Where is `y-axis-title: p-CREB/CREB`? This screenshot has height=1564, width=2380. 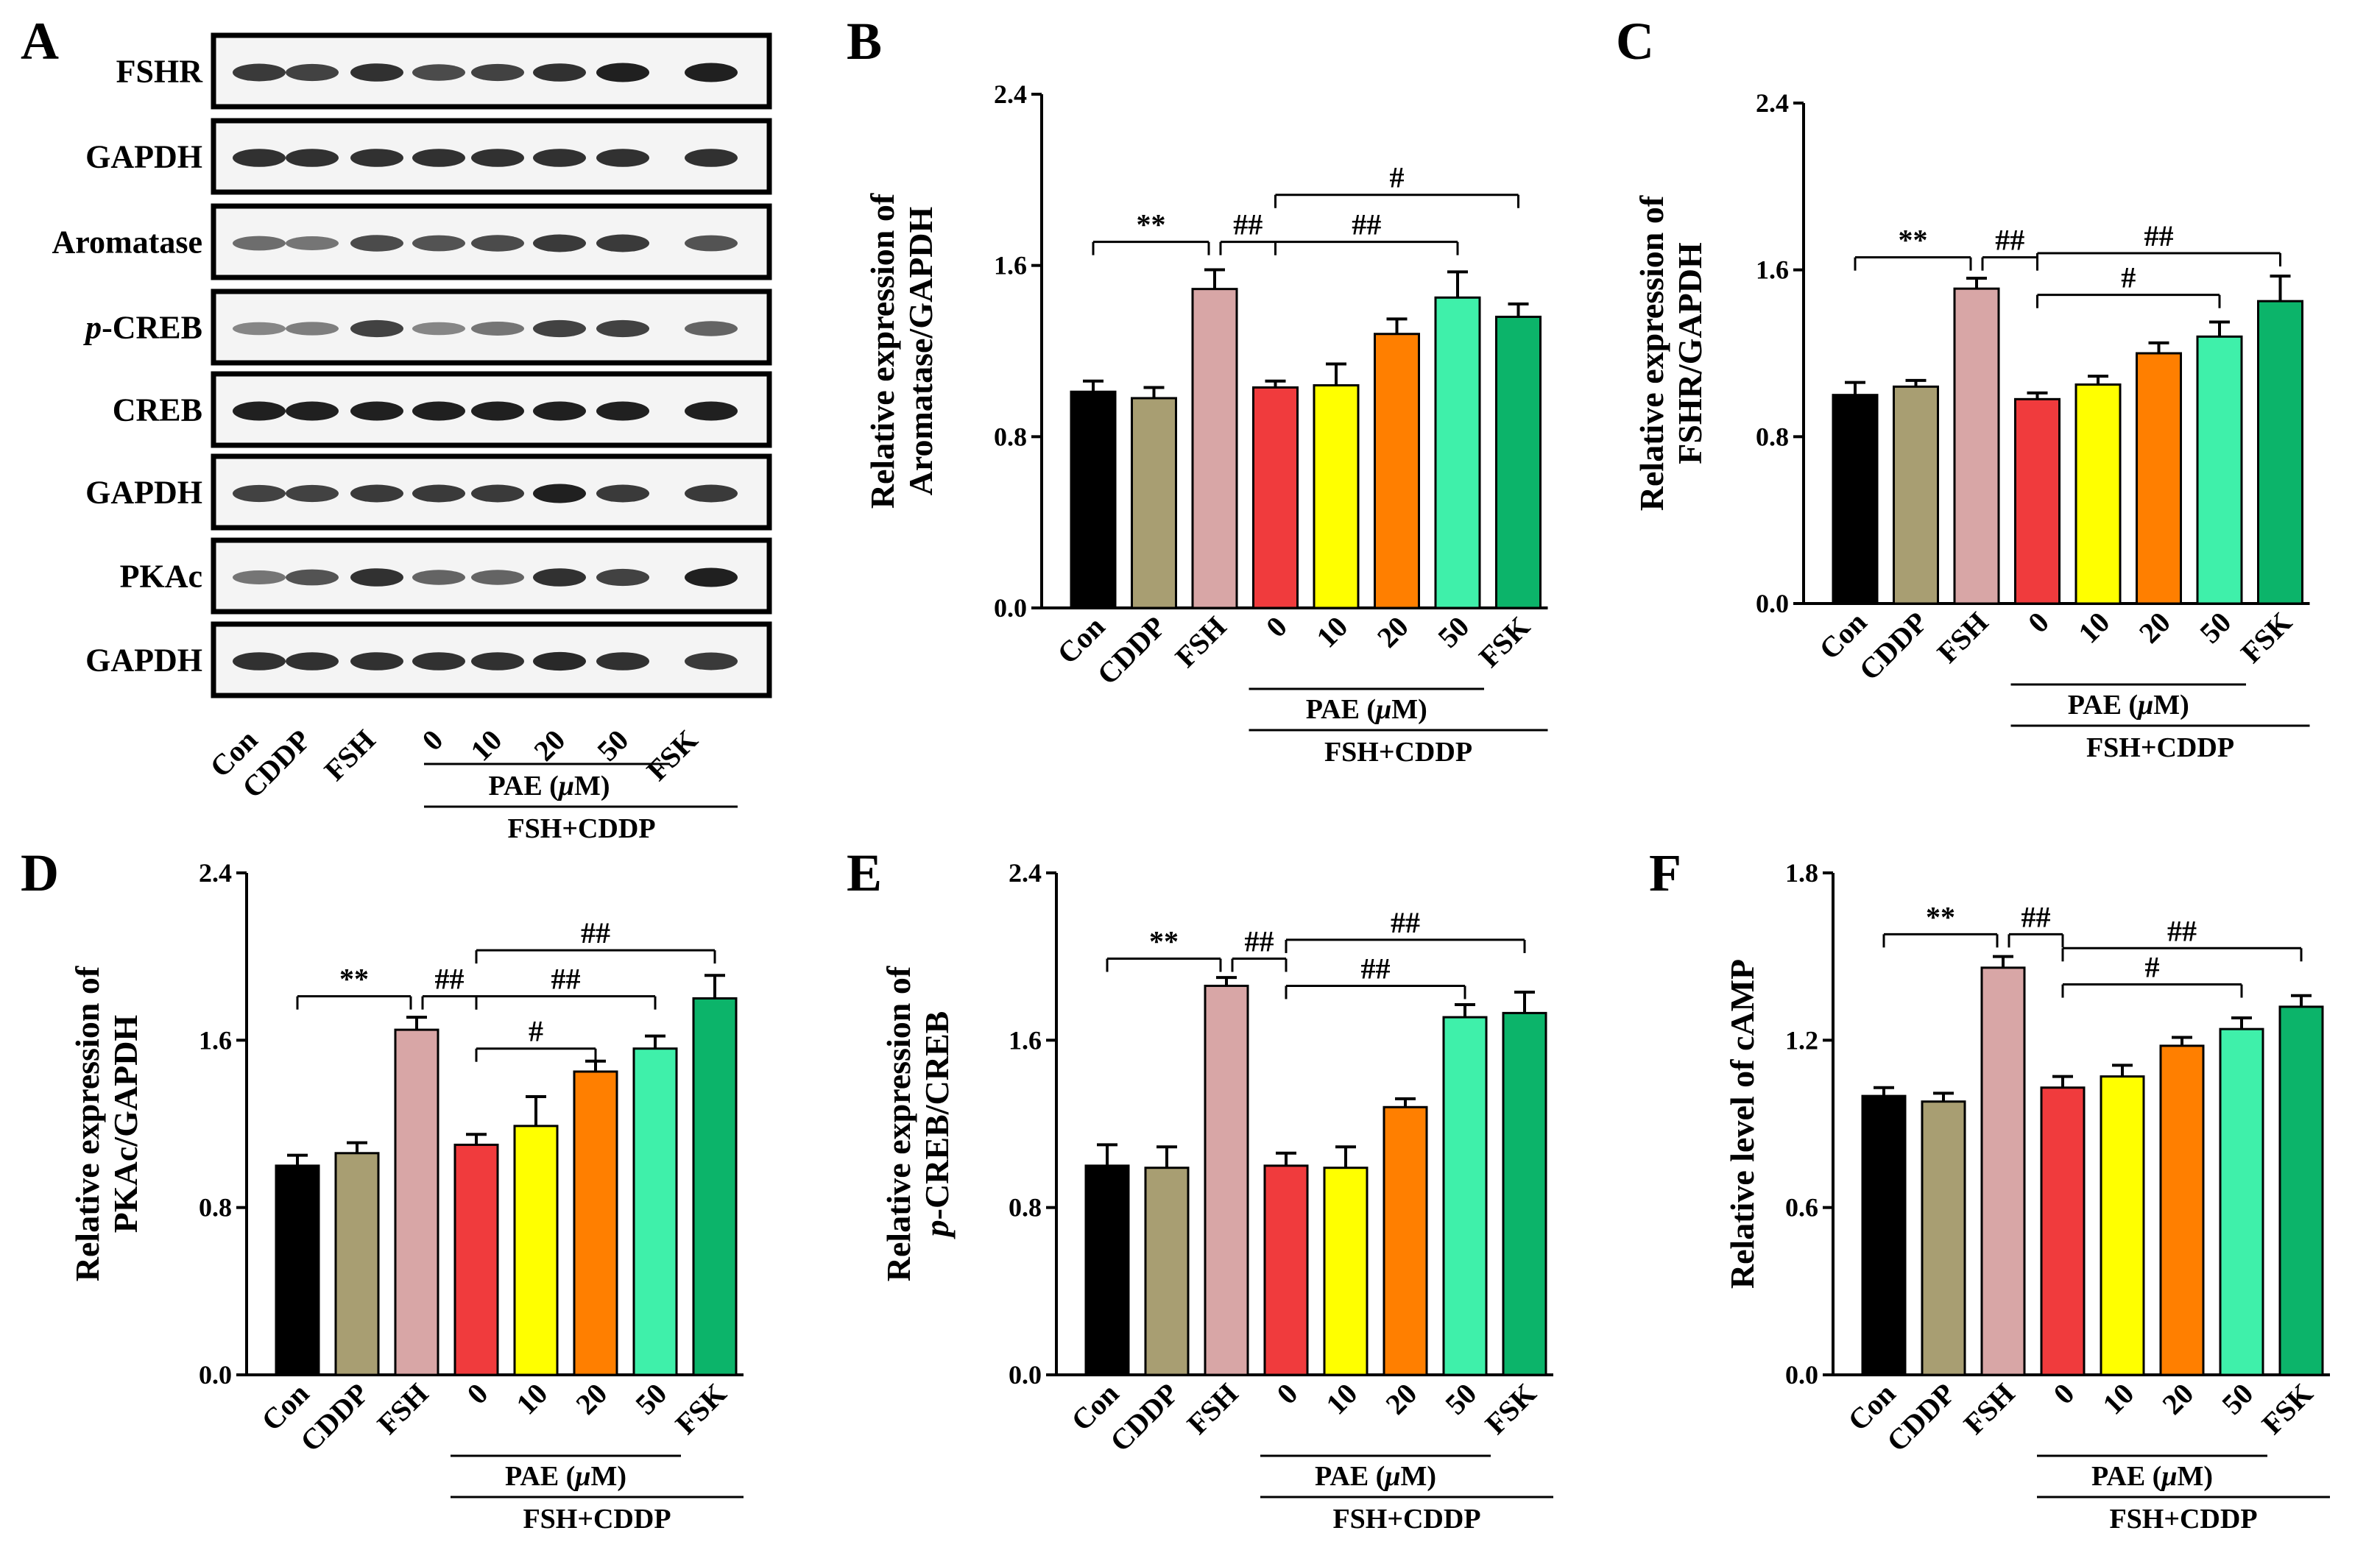 y-axis-title: p-CREB/CREB is located at coordinates (937, 1125).